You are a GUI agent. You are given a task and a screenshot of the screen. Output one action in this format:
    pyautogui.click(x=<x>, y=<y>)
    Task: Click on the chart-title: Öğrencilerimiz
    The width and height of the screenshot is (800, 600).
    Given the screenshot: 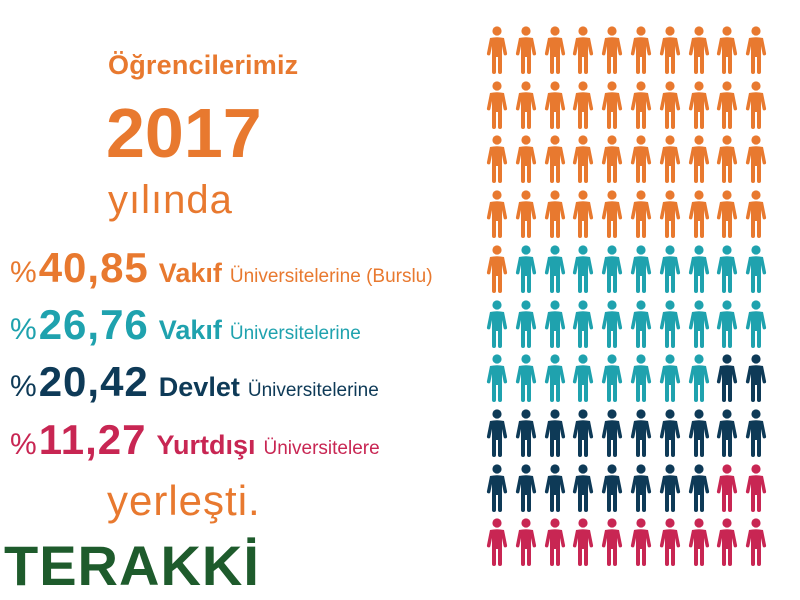 What is the action you would take?
    pyautogui.click(x=203, y=65)
    